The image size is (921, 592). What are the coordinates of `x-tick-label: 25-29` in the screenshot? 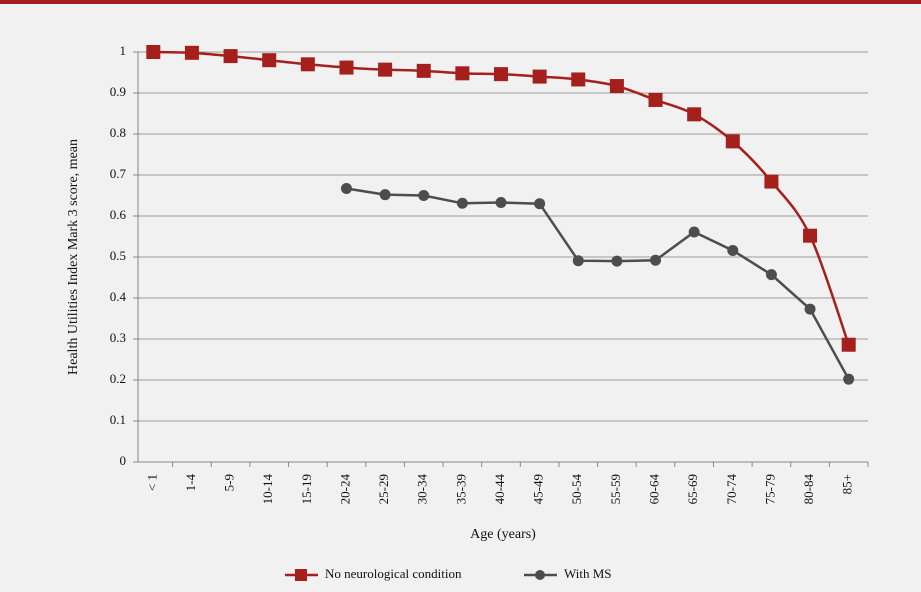 It's located at (383, 489).